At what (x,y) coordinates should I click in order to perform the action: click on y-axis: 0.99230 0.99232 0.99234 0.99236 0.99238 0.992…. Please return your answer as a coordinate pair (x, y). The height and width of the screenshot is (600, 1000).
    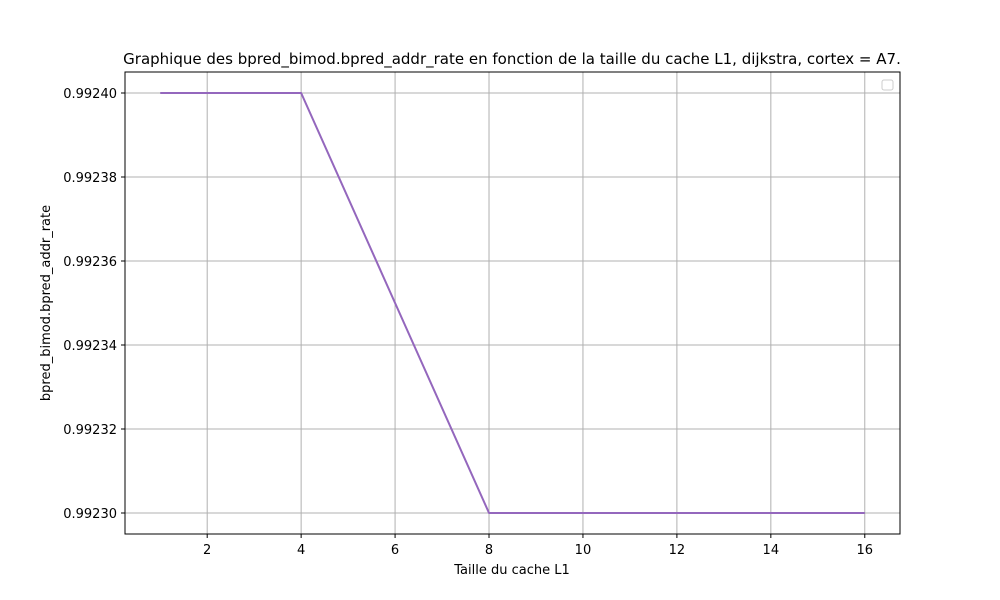
    Looking at the image, I should click on (94, 304).